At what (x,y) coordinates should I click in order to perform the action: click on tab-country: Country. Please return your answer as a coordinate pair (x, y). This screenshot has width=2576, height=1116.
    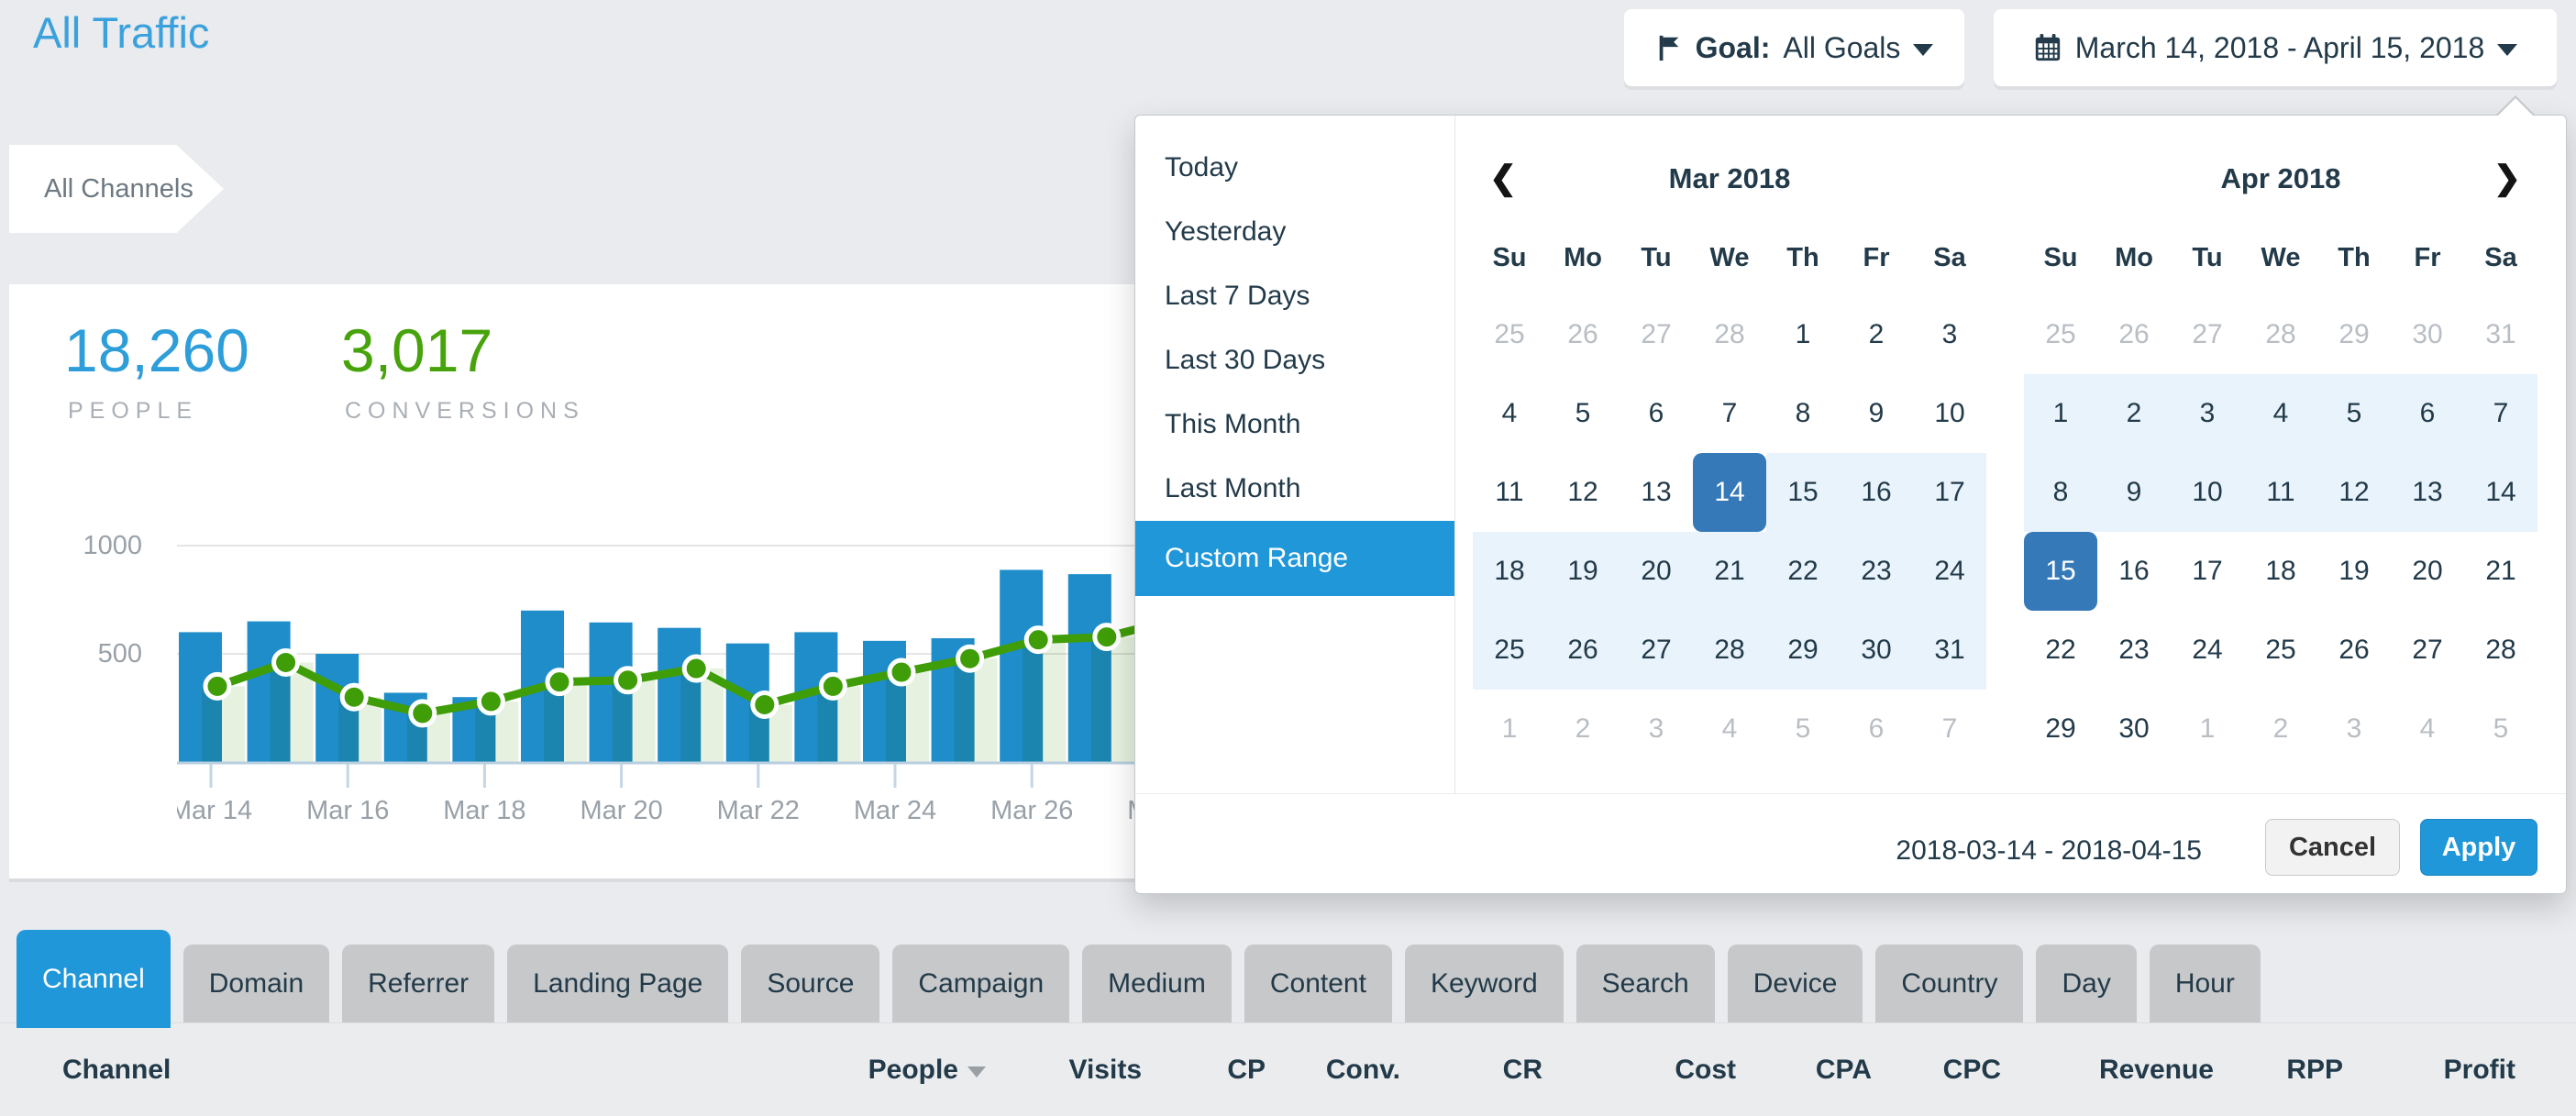
    Looking at the image, I should click on (1949, 983).